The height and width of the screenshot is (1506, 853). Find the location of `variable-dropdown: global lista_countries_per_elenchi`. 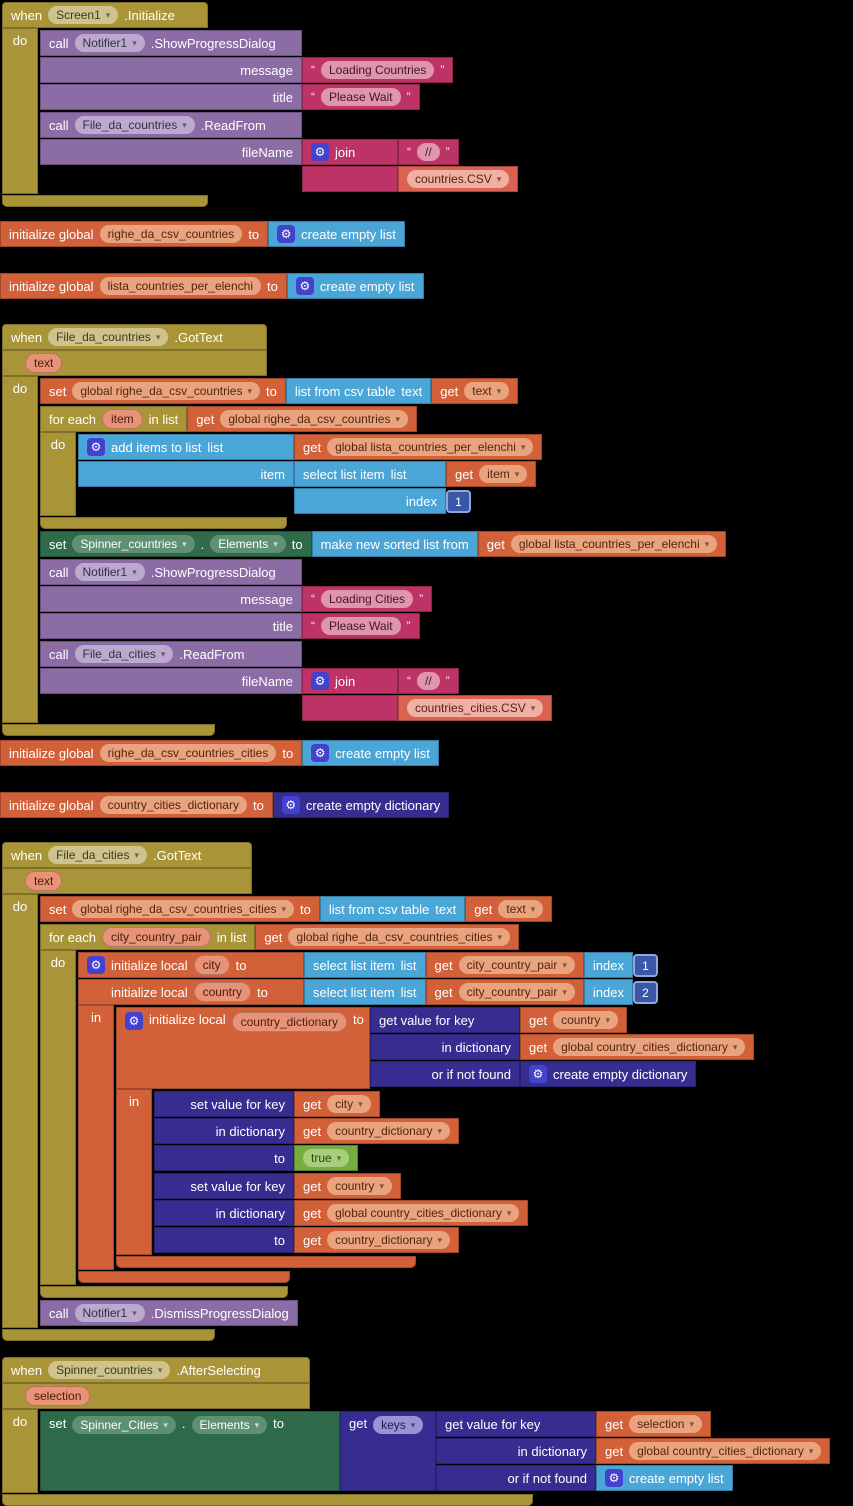

variable-dropdown: global lista_countries_per_elenchi is located at coordinates (430, 447).